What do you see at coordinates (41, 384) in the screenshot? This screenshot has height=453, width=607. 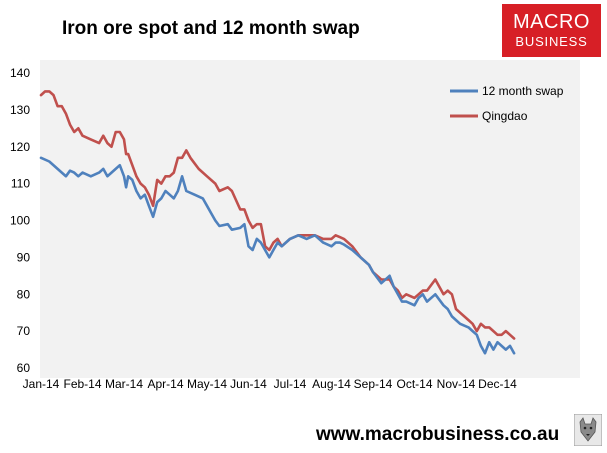 I see `x-tick-label: Jan-14` at bounding box center [41, 384].